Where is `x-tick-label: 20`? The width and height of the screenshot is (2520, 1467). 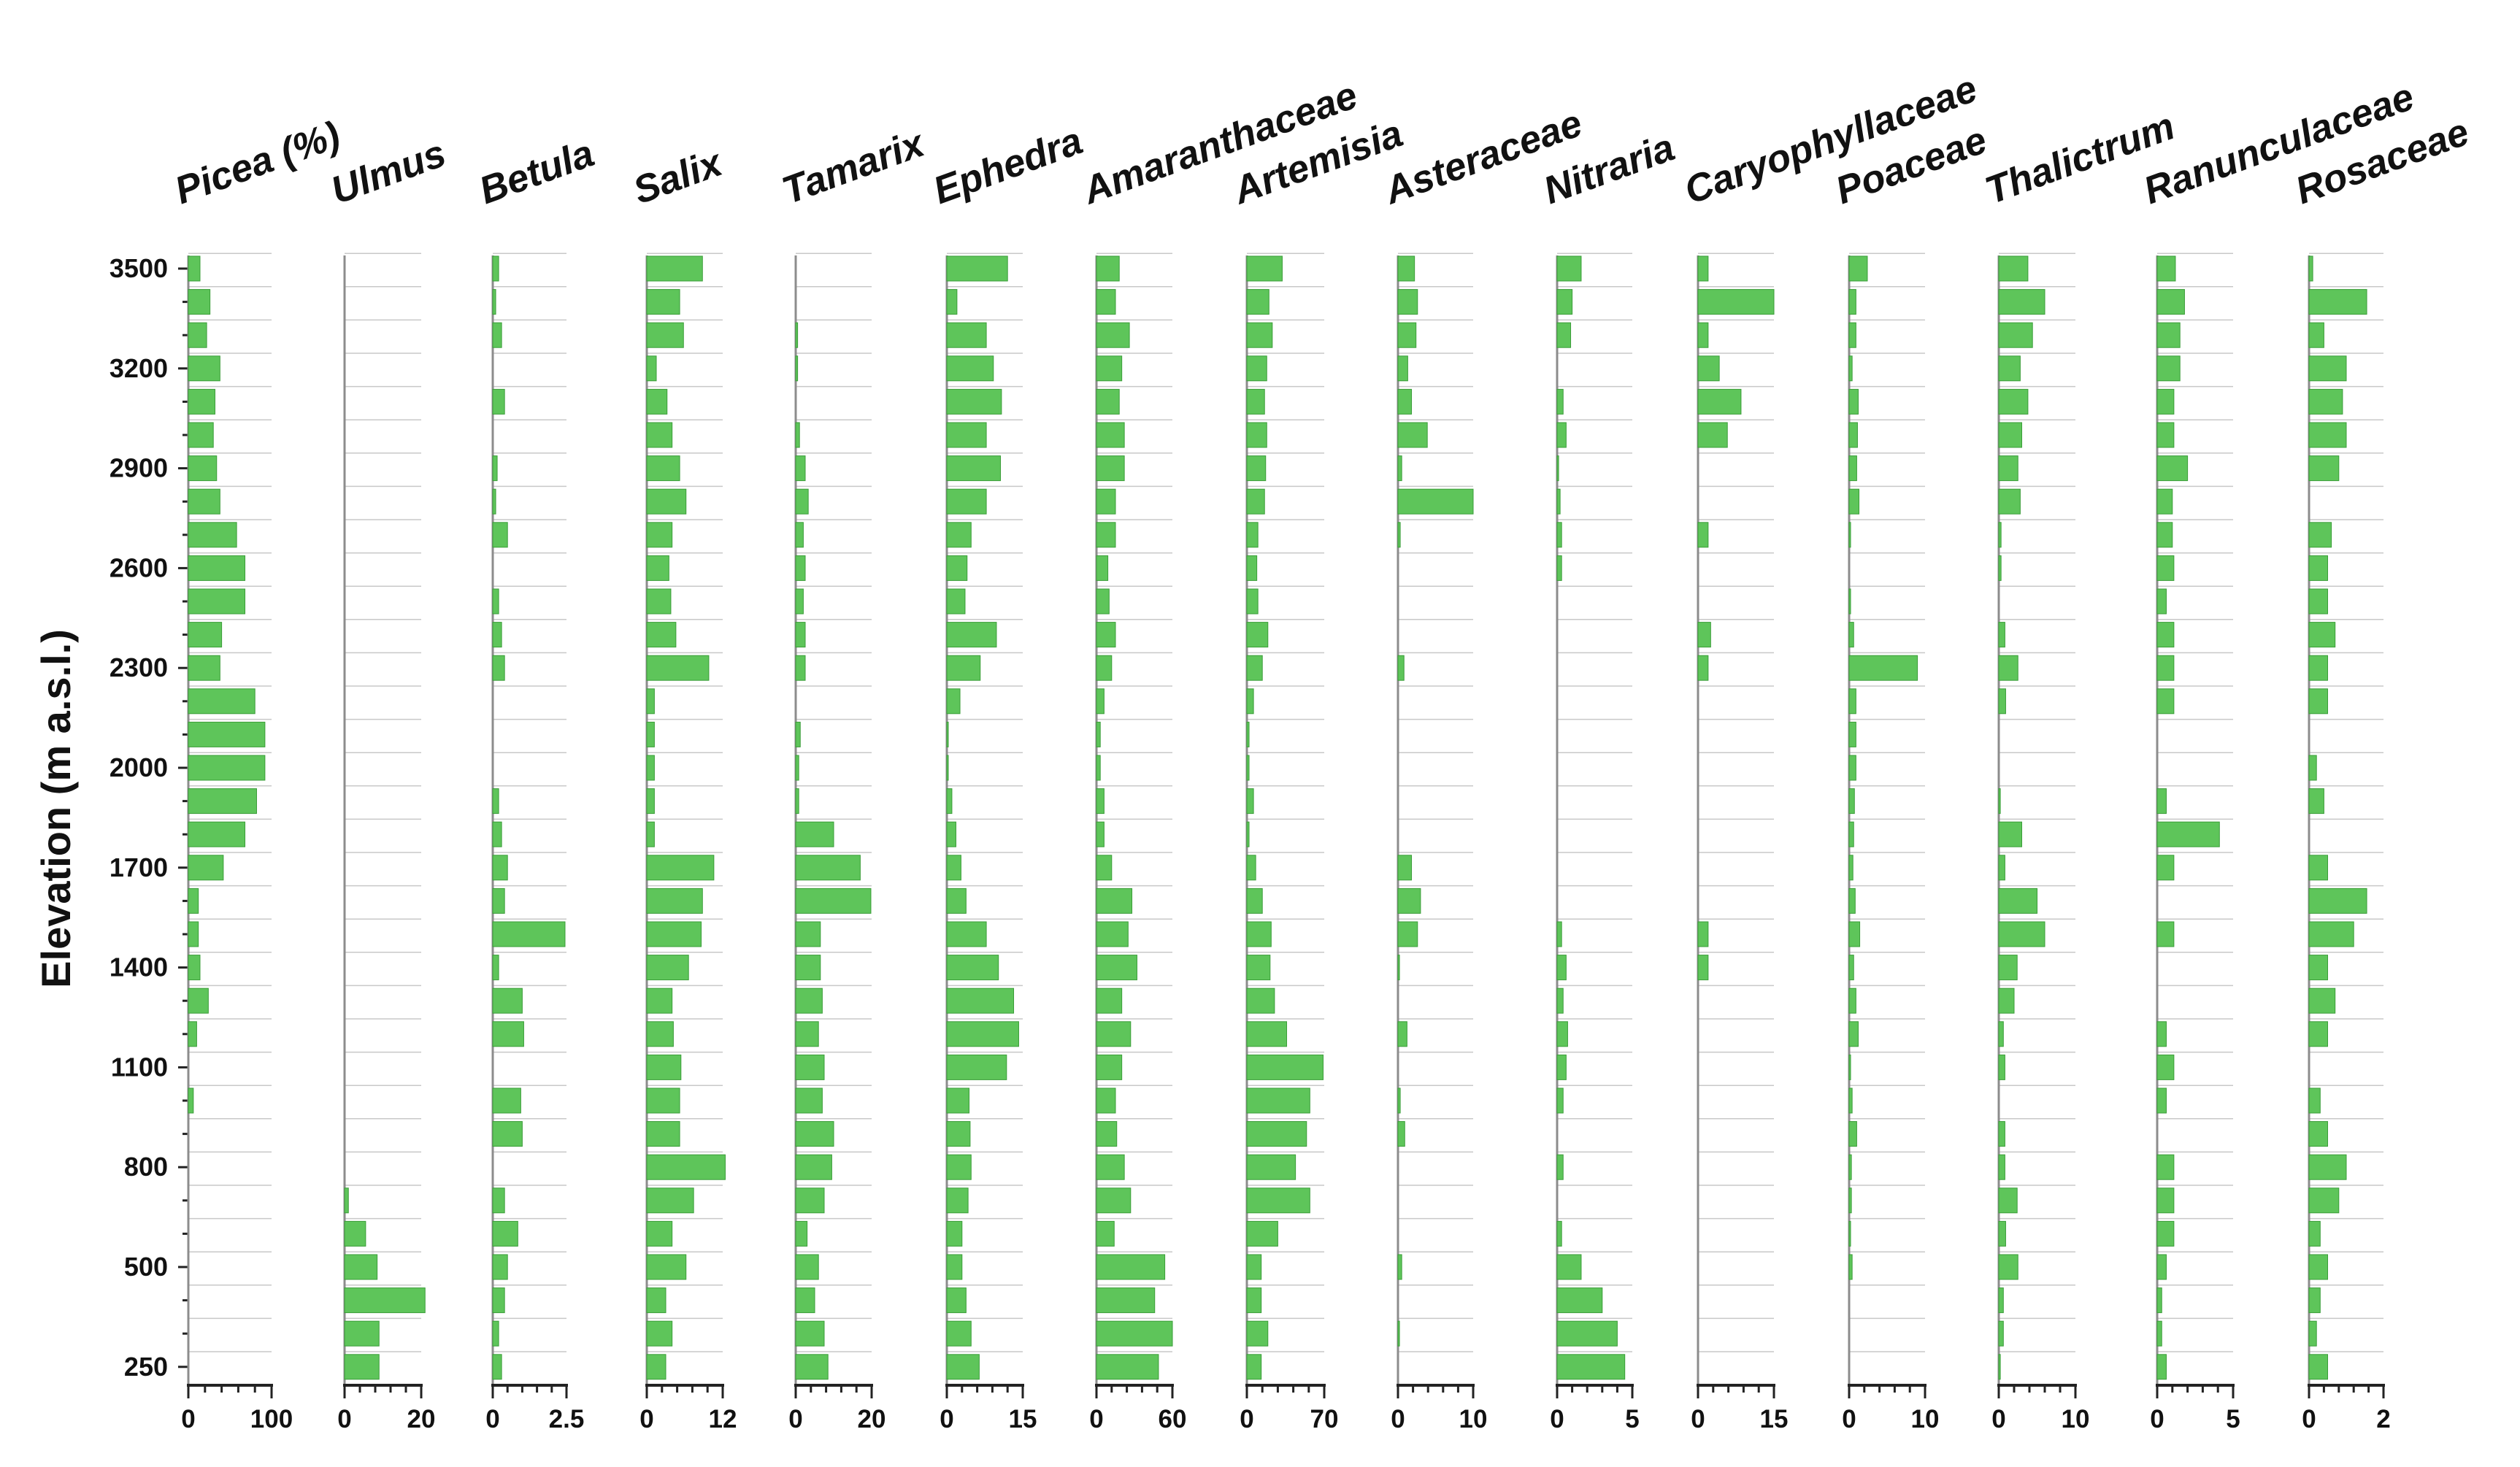
x-tick-label: 20 is located at coordinates (872, 1419).